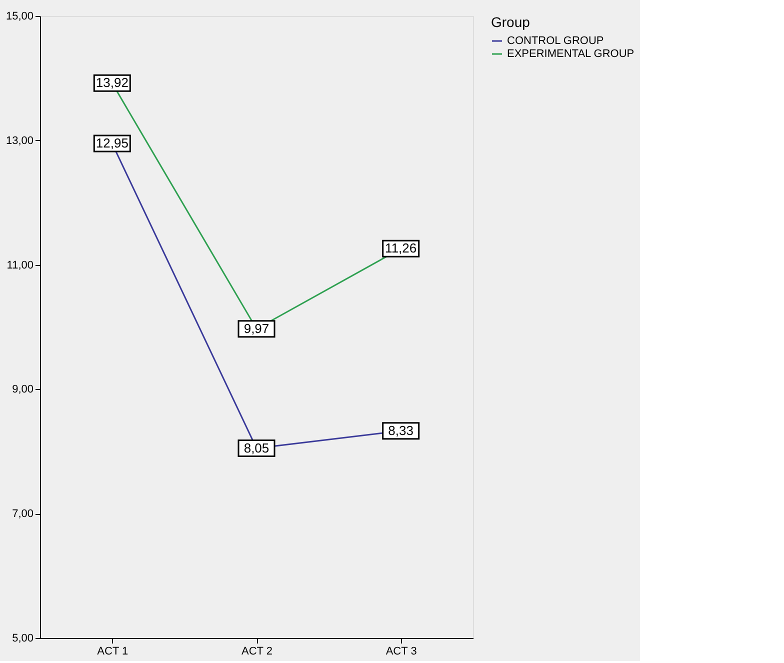 Image resolution: width=784 pixels, height=663 pixels. What do you see at coordinates (20, 140) in the screenshot?
I see `y-tick-label: 13,00` at bounding box center [20, 140].